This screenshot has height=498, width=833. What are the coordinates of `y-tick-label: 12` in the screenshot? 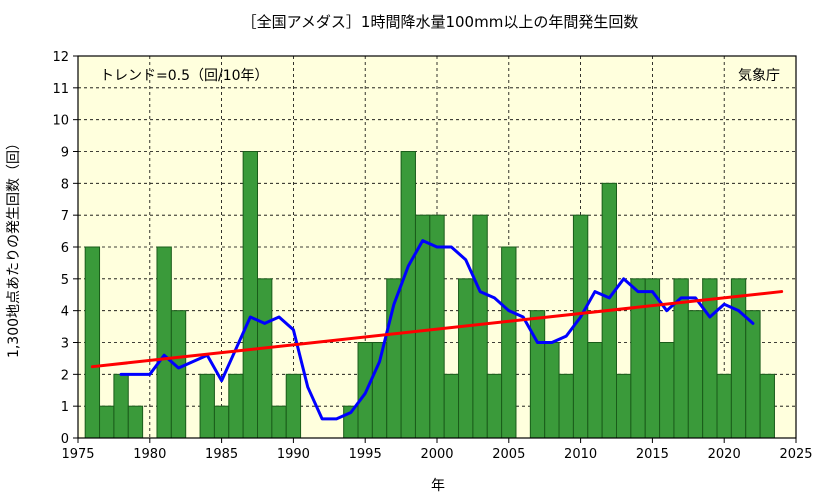 It's located at (60, 57).